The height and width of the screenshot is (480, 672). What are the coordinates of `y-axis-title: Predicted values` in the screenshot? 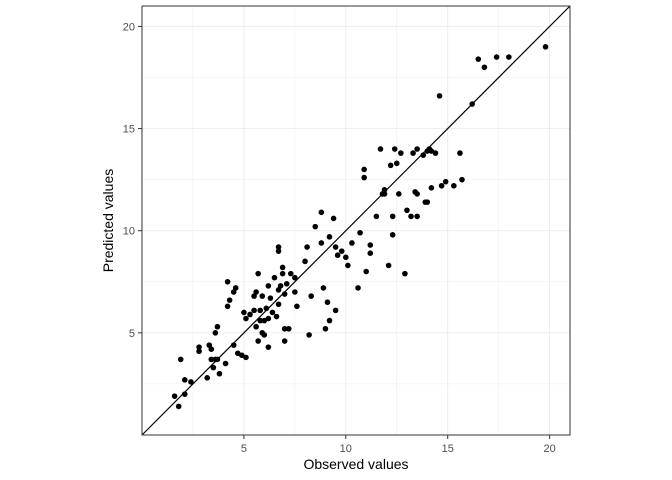 It's located at (108, 221).